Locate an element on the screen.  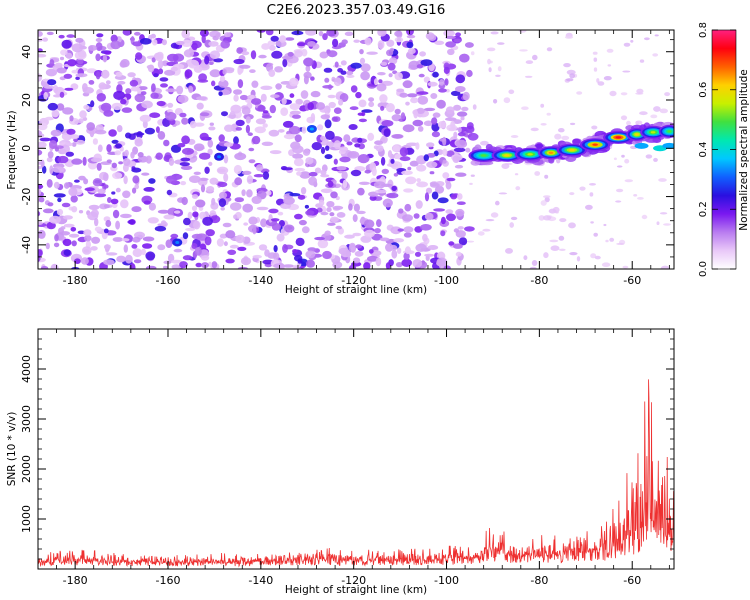
snr-x-tick-label: -160 is located at coordinates (168, 580).